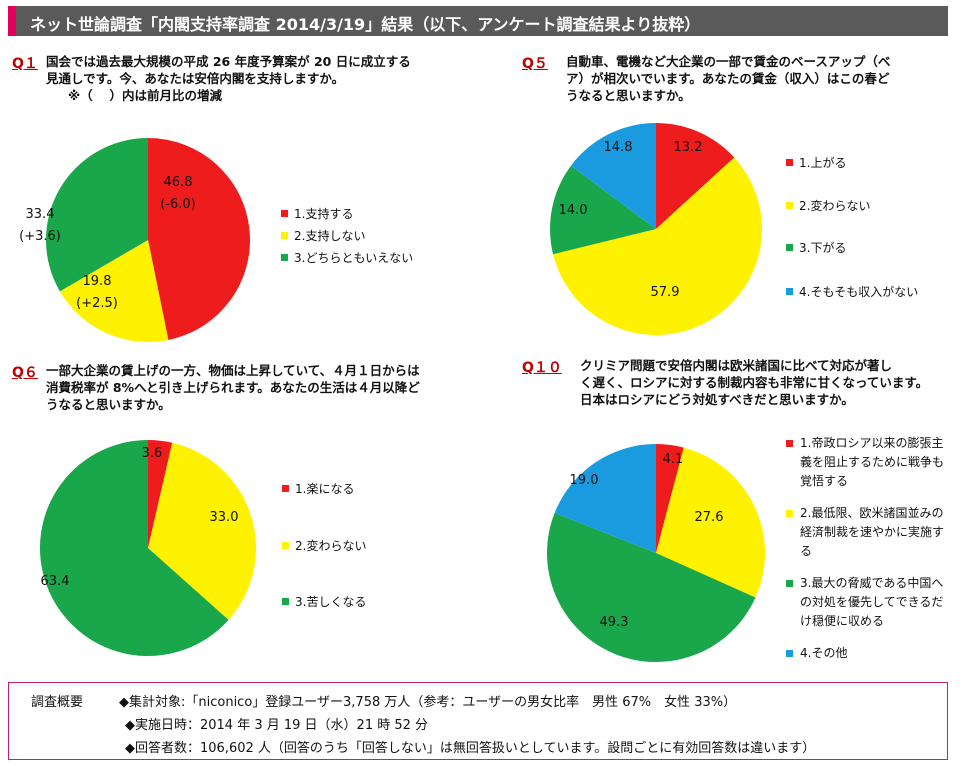 The image size is (979, 766). What do you see at coordinates (542, 368) in the screenshot?
I see `q10-label: Q１０` at bounding box center [542, 368].